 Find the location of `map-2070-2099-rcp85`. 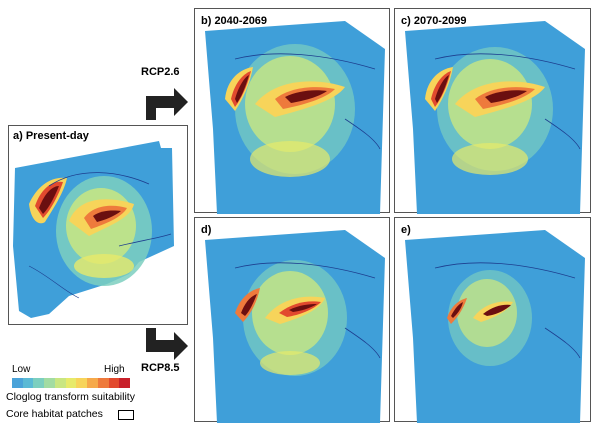

map-2070-2099-rcp85 is located at coordinates (495, 326).